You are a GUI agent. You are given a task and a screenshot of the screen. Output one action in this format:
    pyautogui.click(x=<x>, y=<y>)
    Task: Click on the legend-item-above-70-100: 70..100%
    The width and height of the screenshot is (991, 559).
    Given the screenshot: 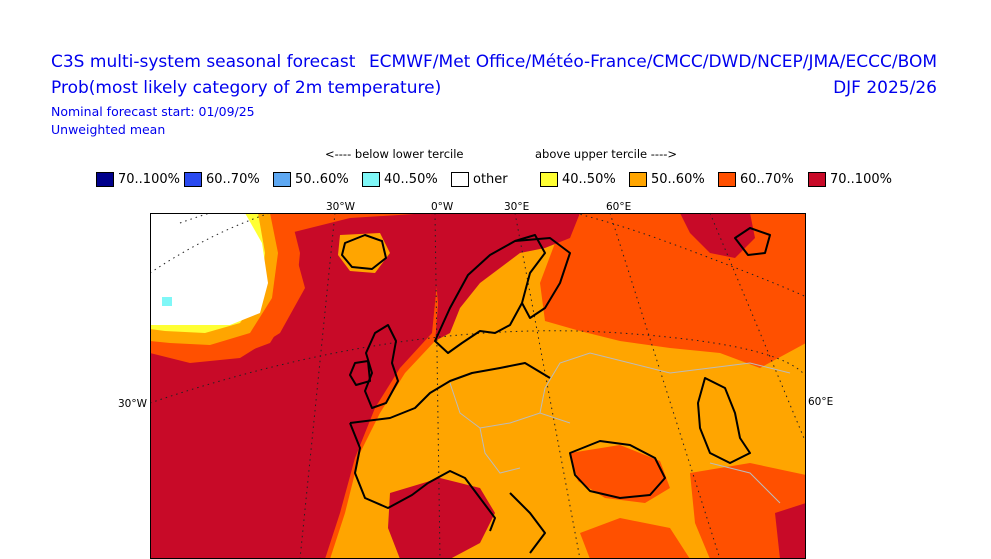 What is the action you would take?
    pyautogui.click(x=850, y=179)
    